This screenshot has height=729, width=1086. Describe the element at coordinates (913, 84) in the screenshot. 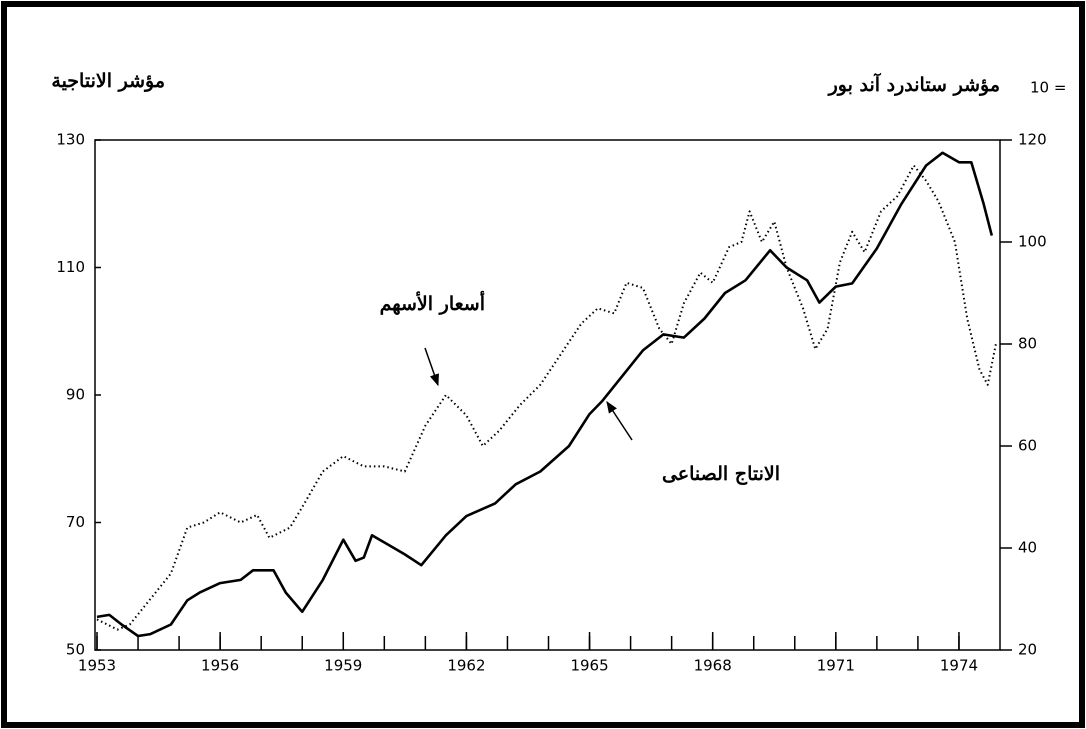

I see `y2-axis-label: مؤشر ستاندرد آند بور` at that location.